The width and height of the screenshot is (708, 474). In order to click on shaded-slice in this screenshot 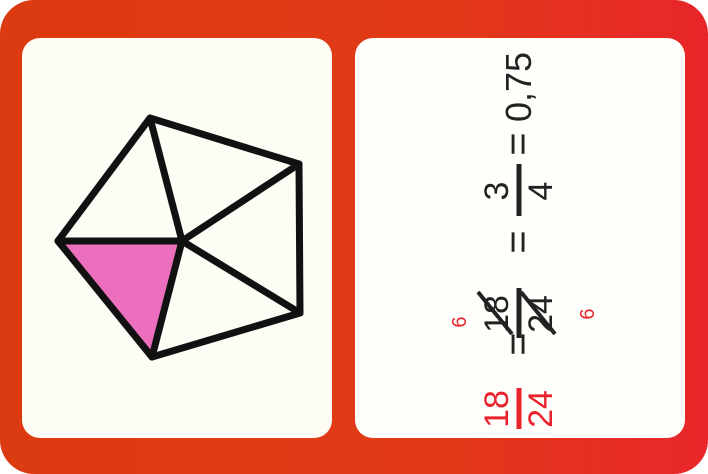, I will do `click(120, 299)`.